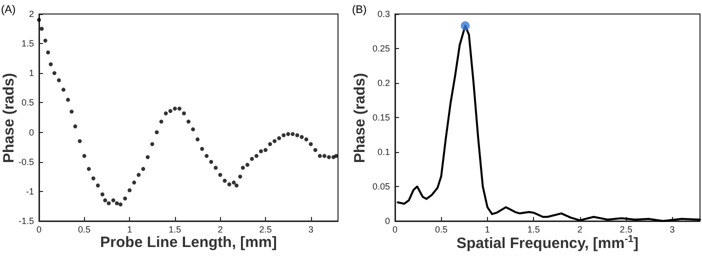  Describe the element at coordinates (547, 243) in the screenshot. I see `x-axis-title: Spatial Frequency, [mm$^{-1}$]` at that location.